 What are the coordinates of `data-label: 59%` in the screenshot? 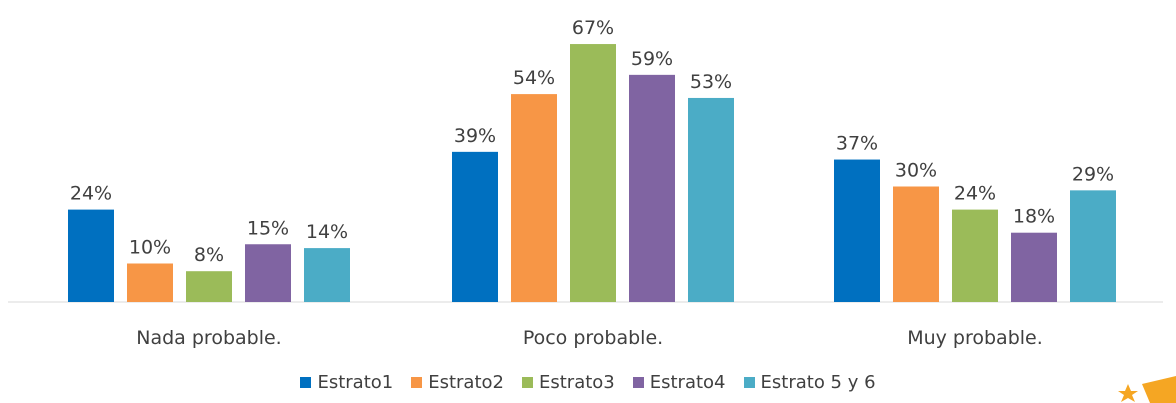 It's located at (652, 59).